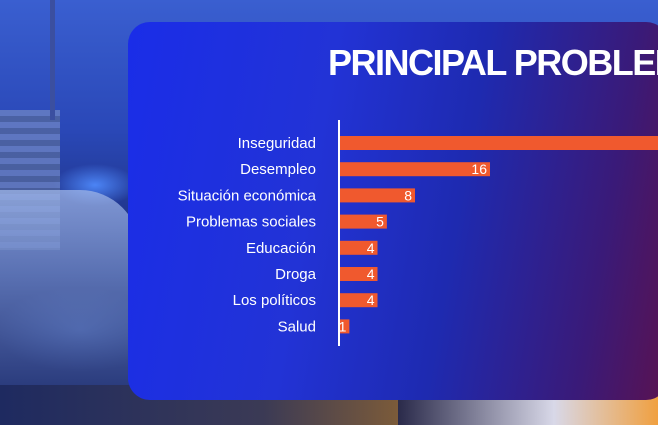 The image size is (658, 425). What do you see at coordinates (493, 62) in the screenshot?
I see `chart-title: PRINCIPAL PROBLEMA` at bounding box center [493, 62].